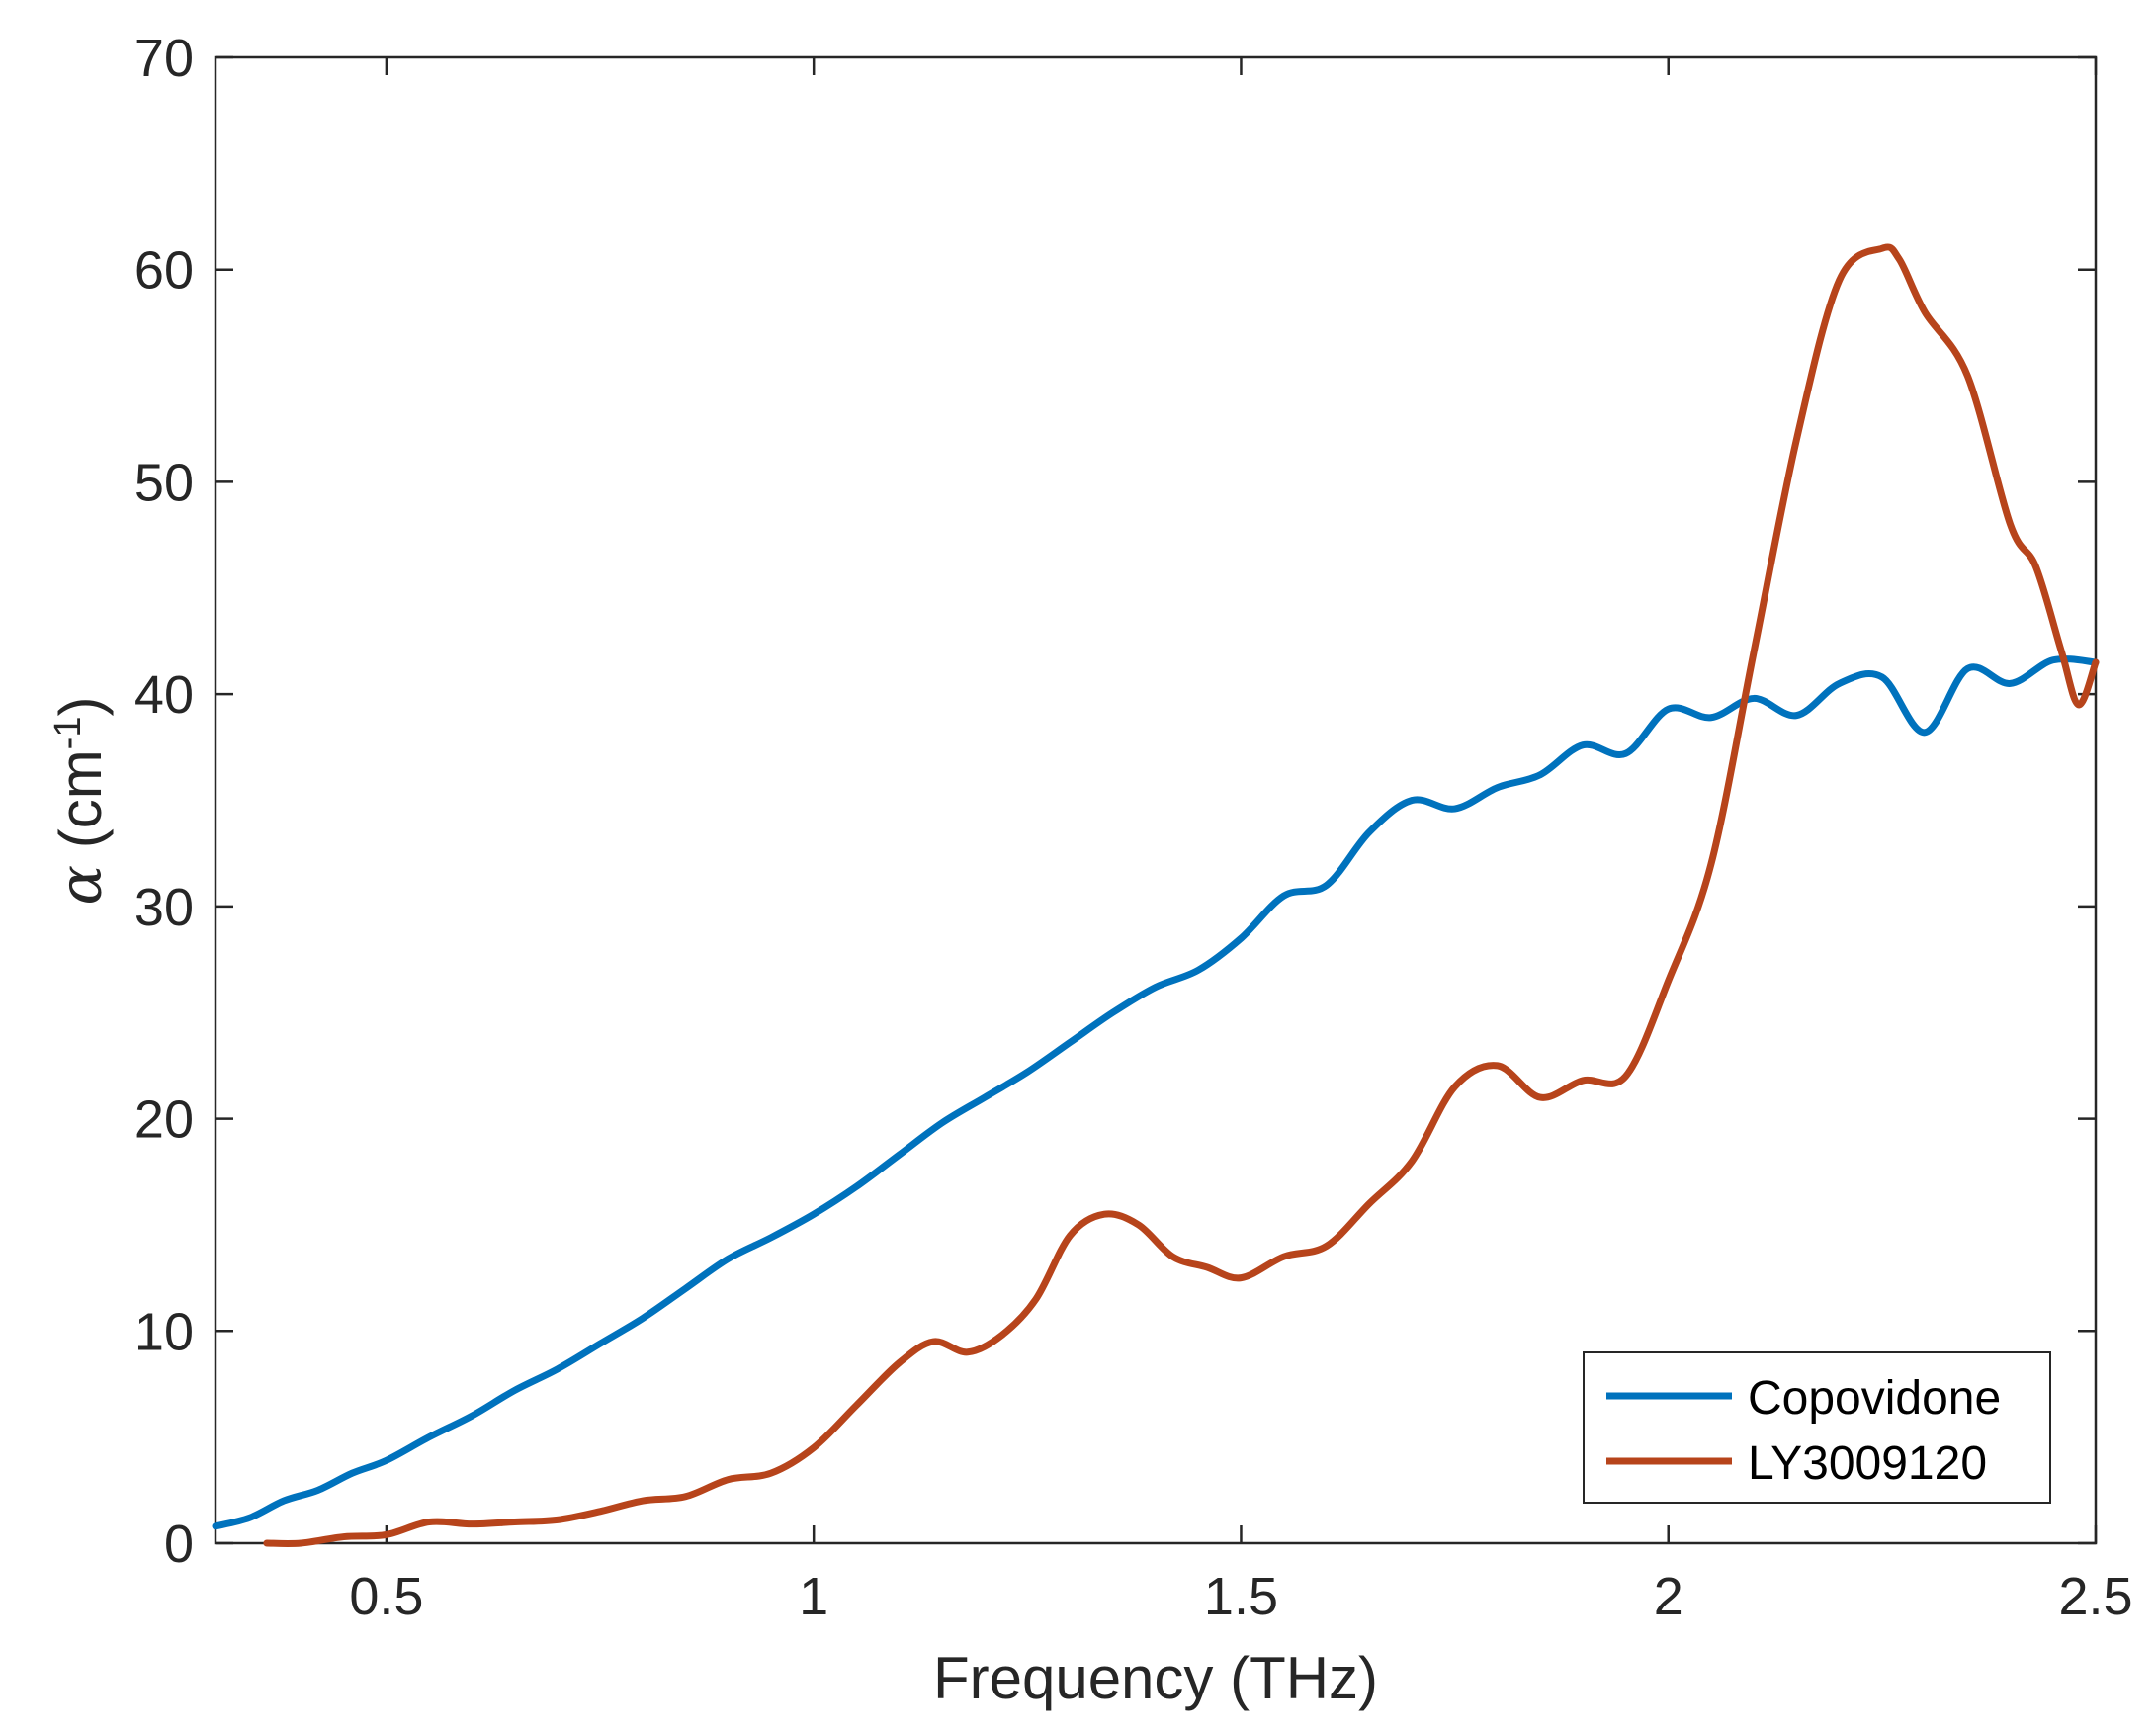 The height and width of the screenshot is (1736, 2156). What do you see at coordinates (164, 482) in the screenshot?
I see `y-tick-label: 50` at bounding box center [164, 482].